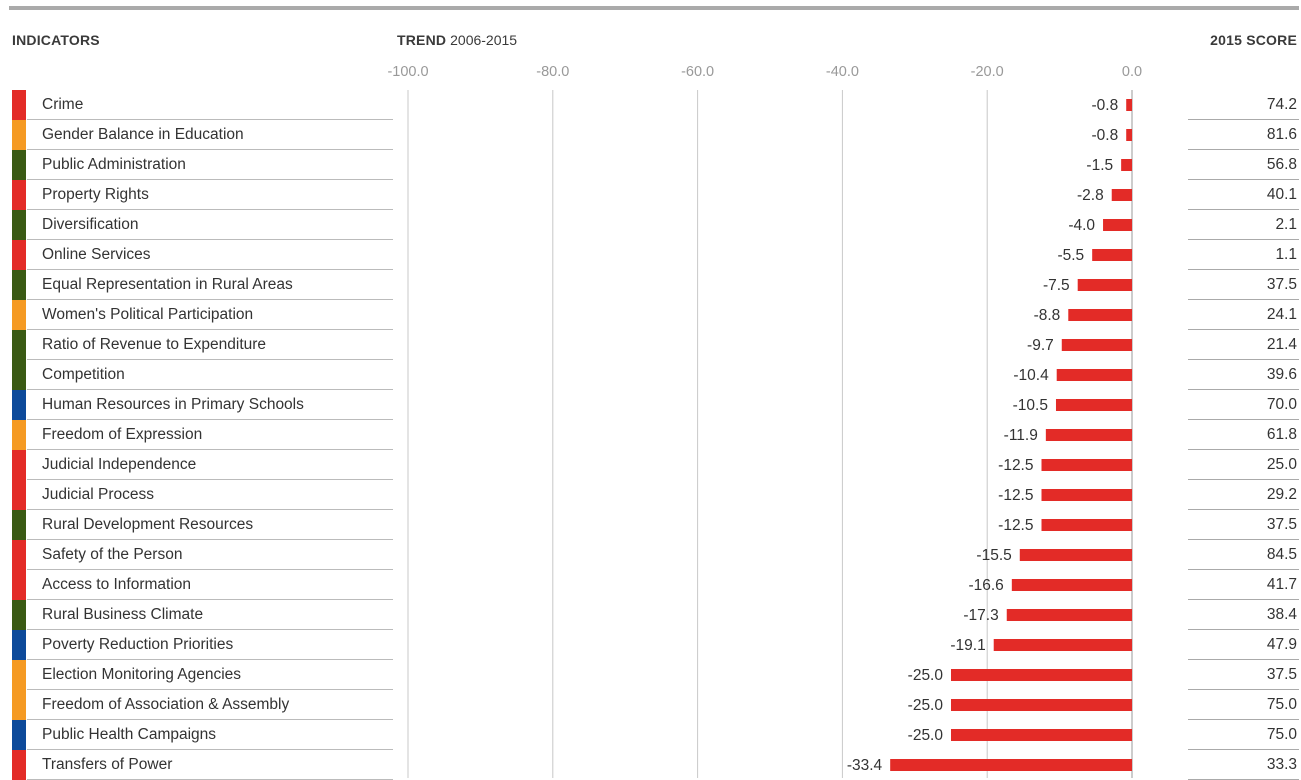 This screenshot has height=780, width=1301. Describe the element at coordinates (129, 734) in the screenshot. I see `indicator-label: Public Health Campaigns` at that location.